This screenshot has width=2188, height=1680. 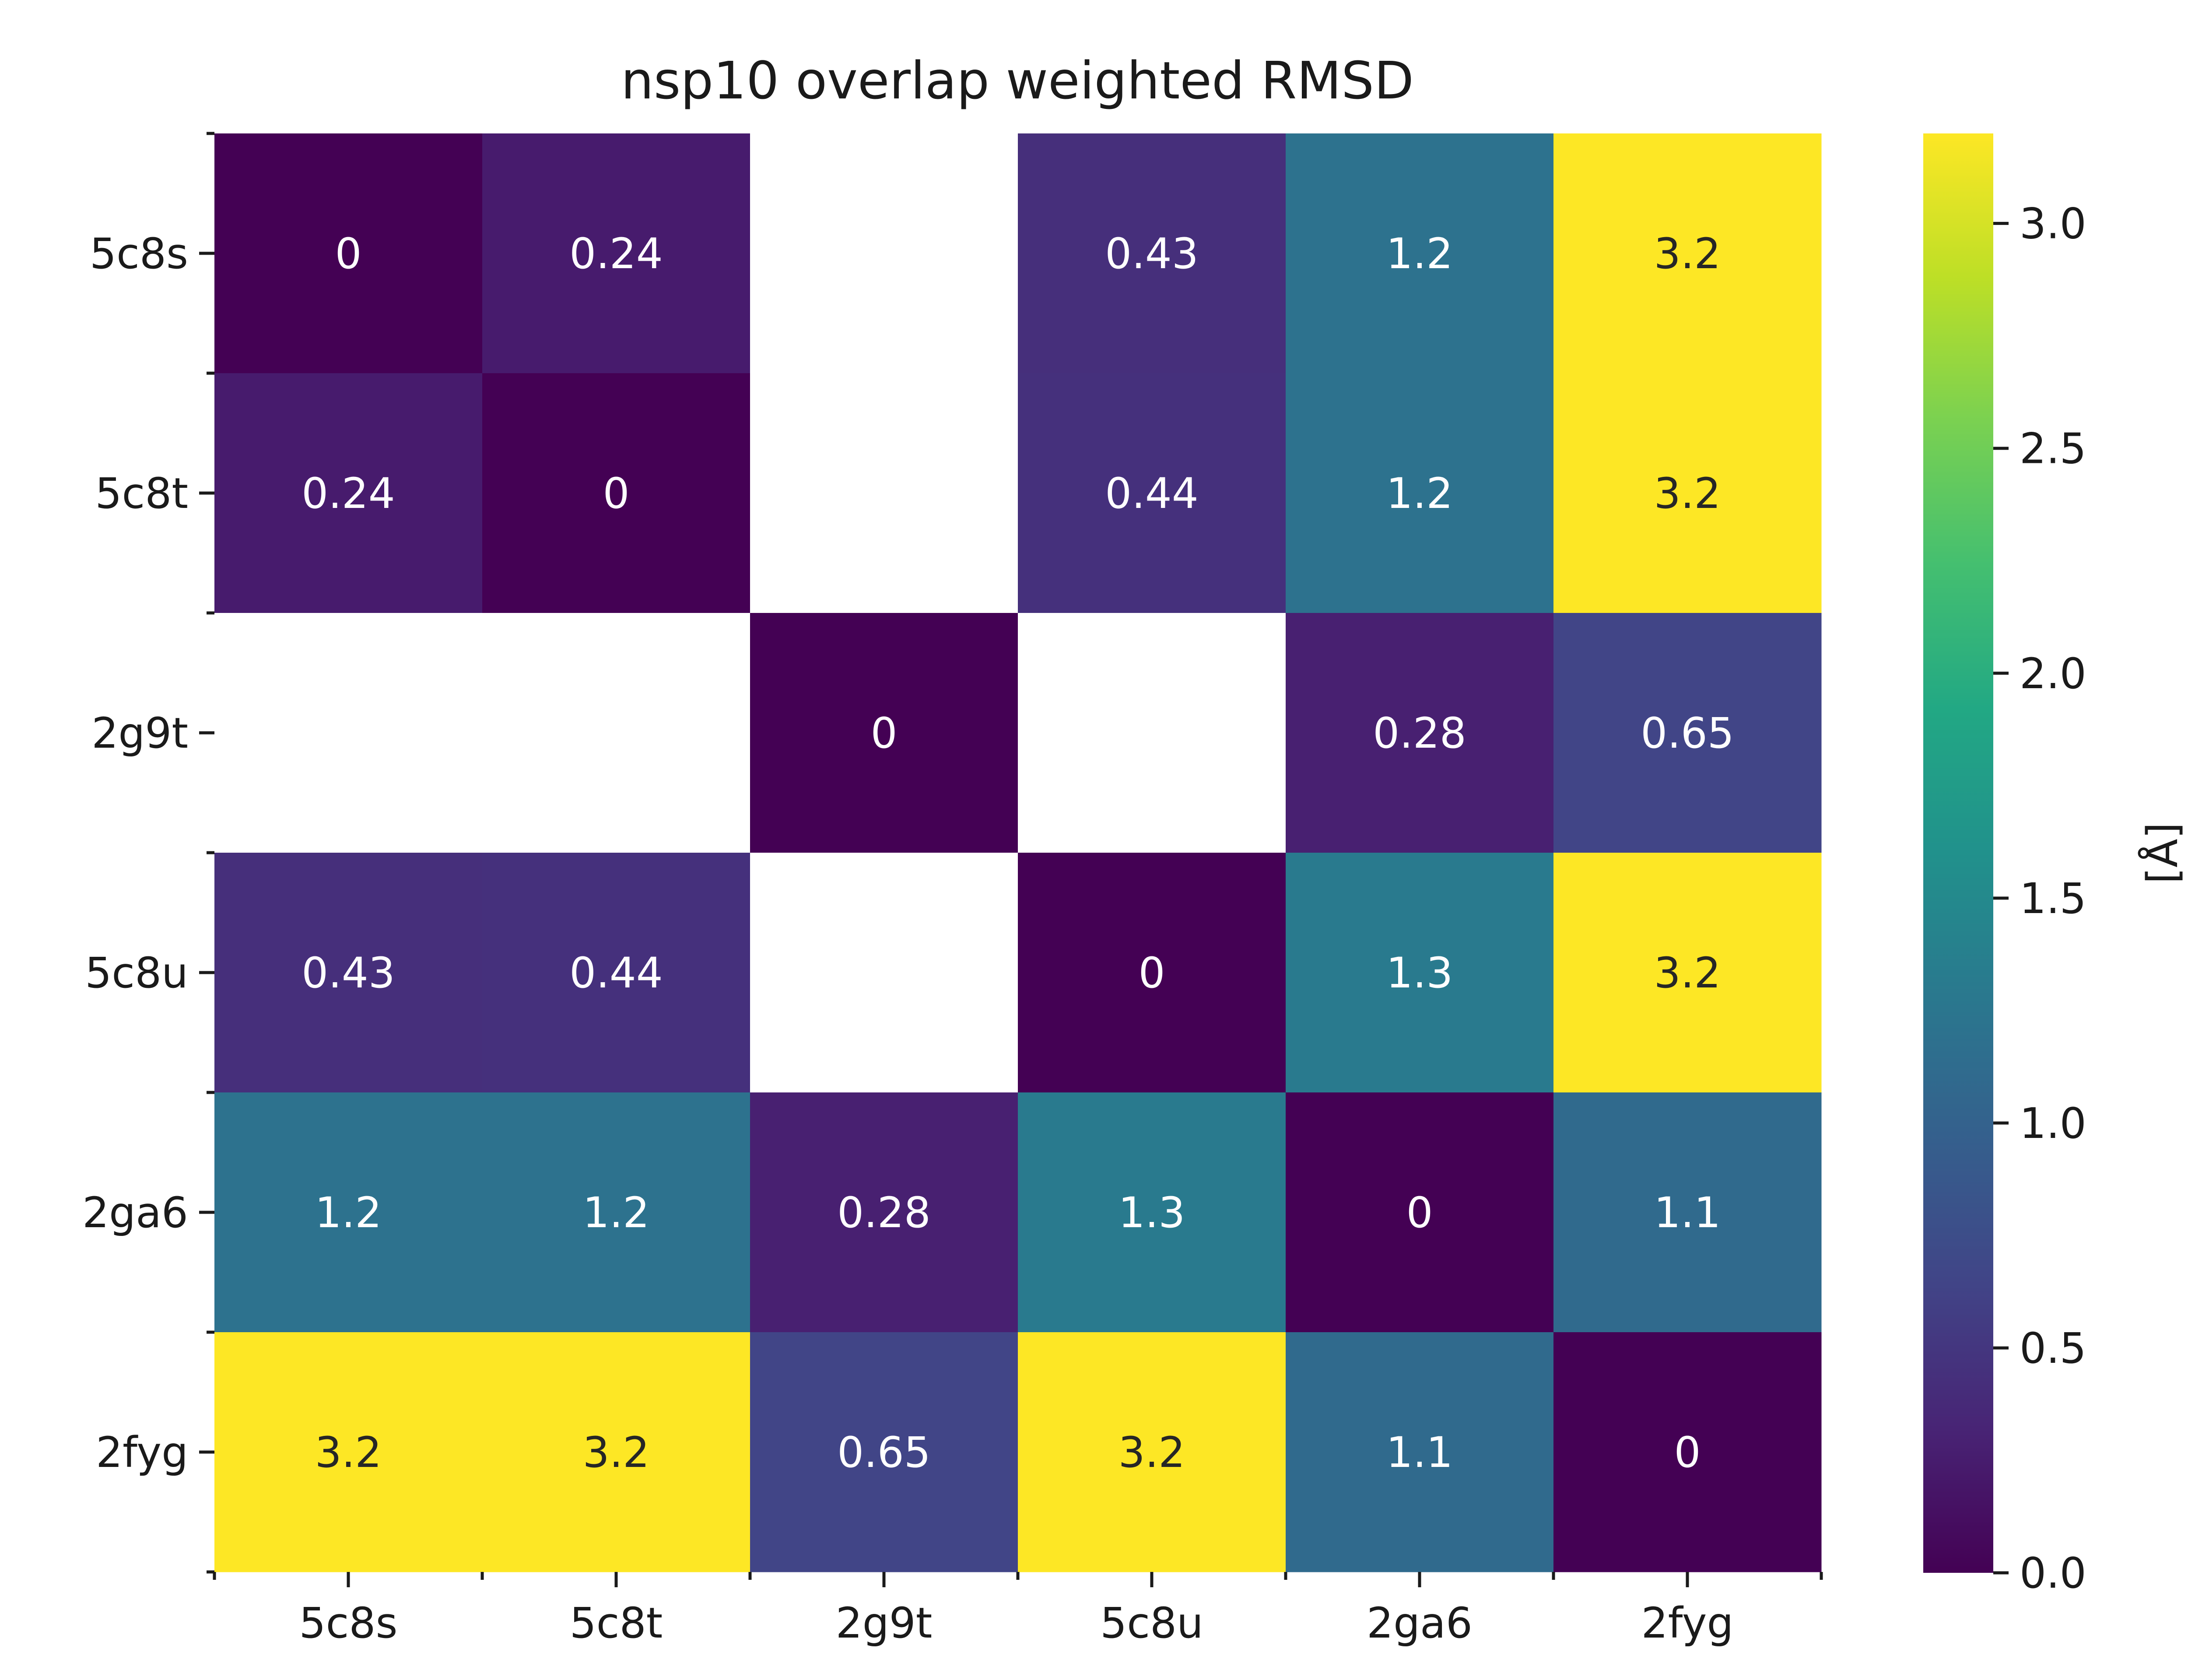 I want to click on colorbar, so click(x=1958, y=853).